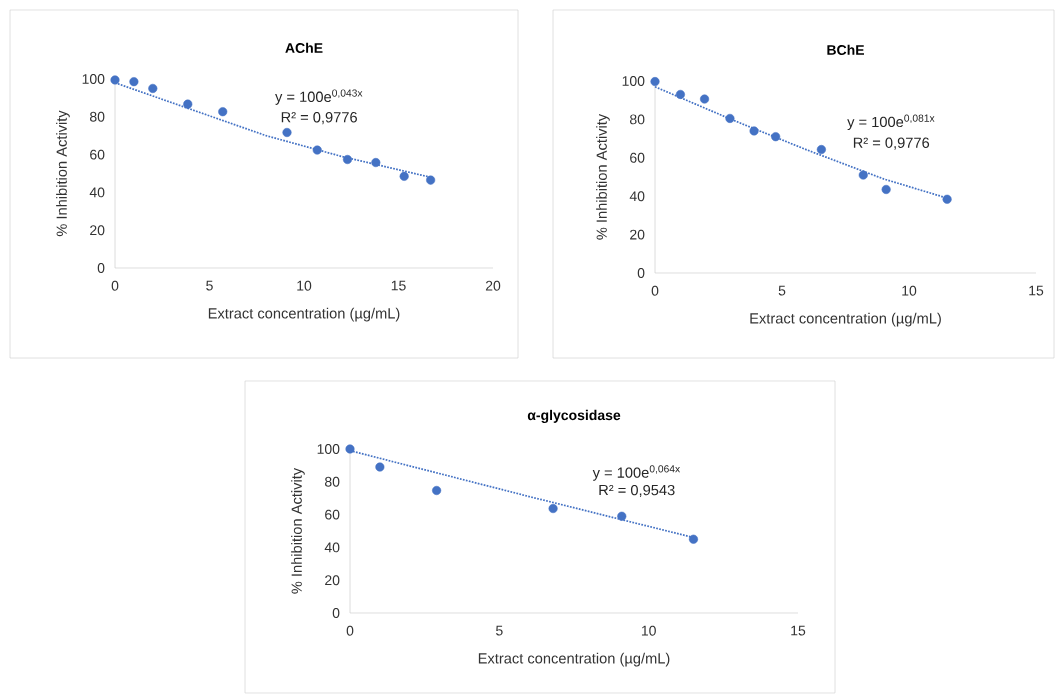  I want to click on chart-title: BChE, so click(846, 49).